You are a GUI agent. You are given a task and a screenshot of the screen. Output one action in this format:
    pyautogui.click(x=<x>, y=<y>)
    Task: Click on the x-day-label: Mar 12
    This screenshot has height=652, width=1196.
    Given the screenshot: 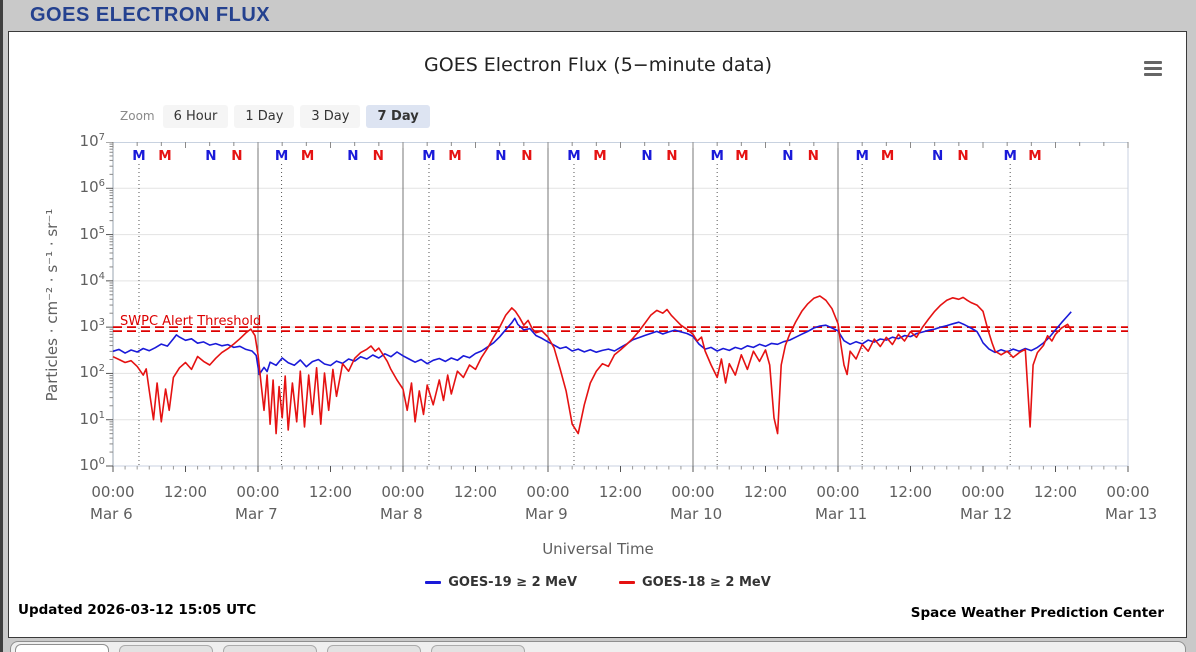 What is the action you would take?
    pyautogui.click(x=986, y=514)
    